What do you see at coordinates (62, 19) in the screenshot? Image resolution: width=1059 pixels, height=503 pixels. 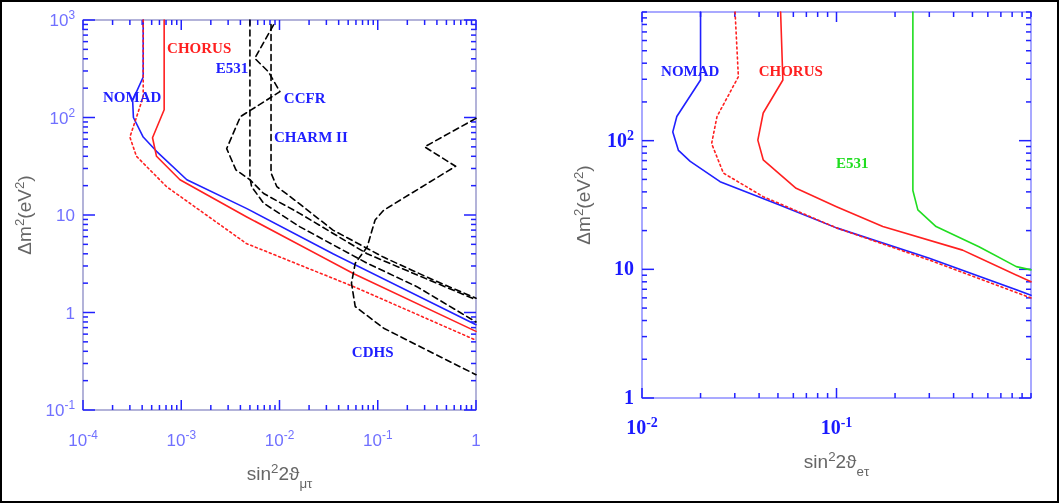 I see `y-tick-label: 10$^{3}$` at bounding box center [62, 19].